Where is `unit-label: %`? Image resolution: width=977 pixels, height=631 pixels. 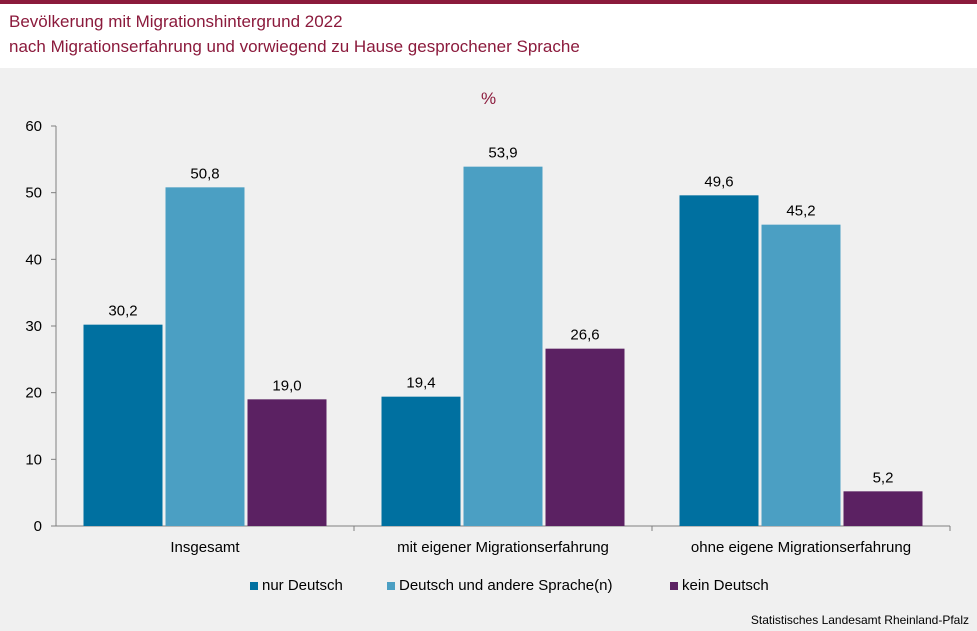 unit-label: % is located at coordinates (488, 98).